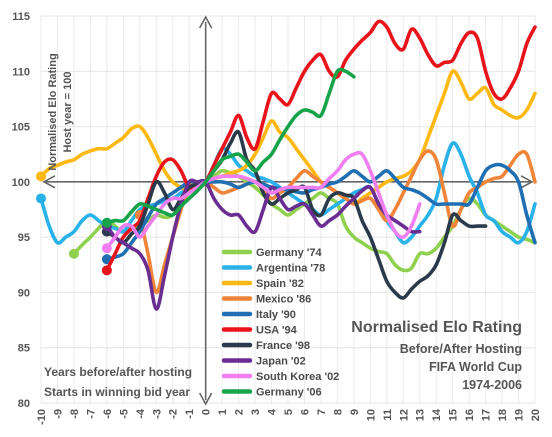 The image size is (552, 437). I want to click on x-tick-label: 3, so click(256, 412).